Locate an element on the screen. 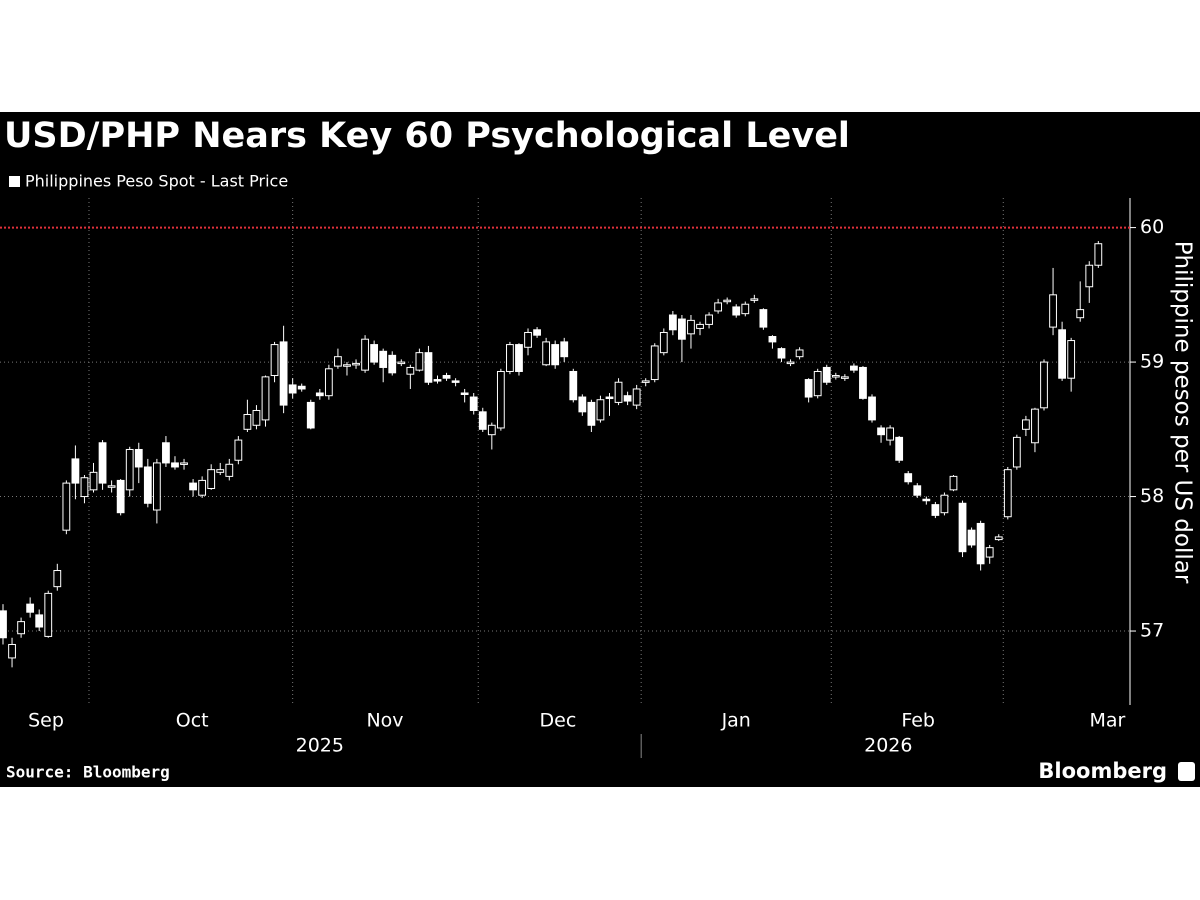  year-label: 2025 is located at coordinates (320, 746).